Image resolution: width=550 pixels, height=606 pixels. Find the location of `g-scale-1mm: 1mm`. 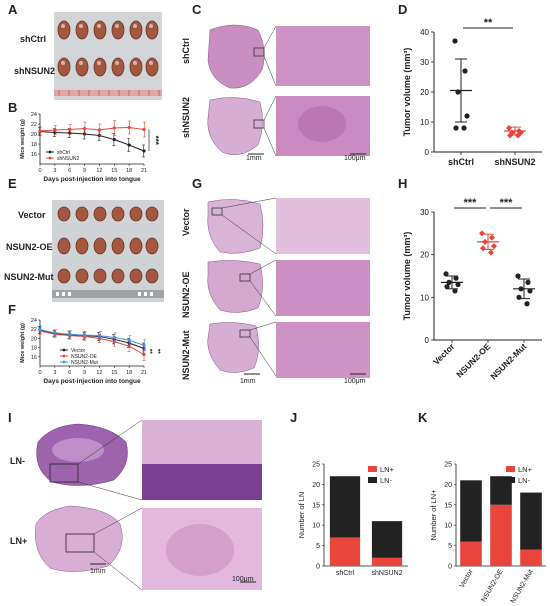

g-scale-1mm: 1mm is located at coordinates (248, 381).